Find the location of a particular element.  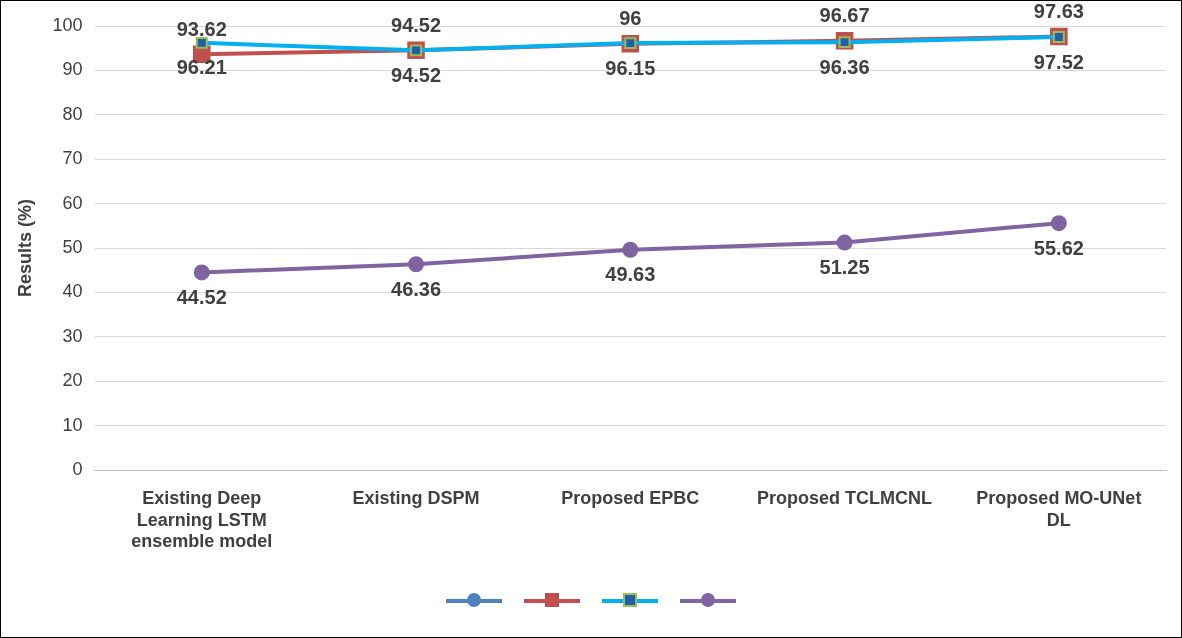

y-tick-label: 70 is located at coordinates (72, 158).